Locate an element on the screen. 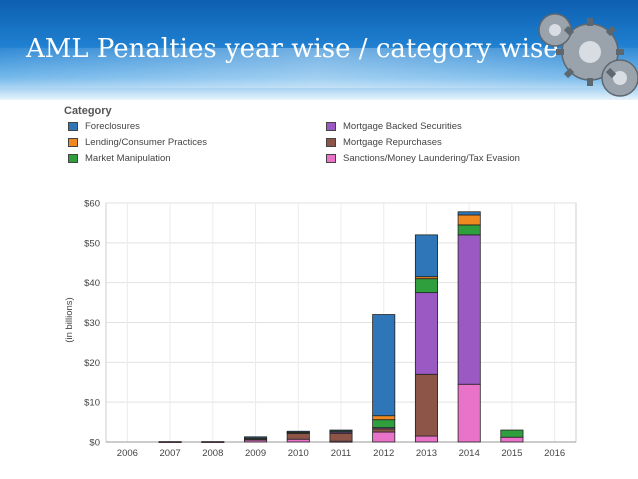  gears-icon is located at coordinates (588, 55).